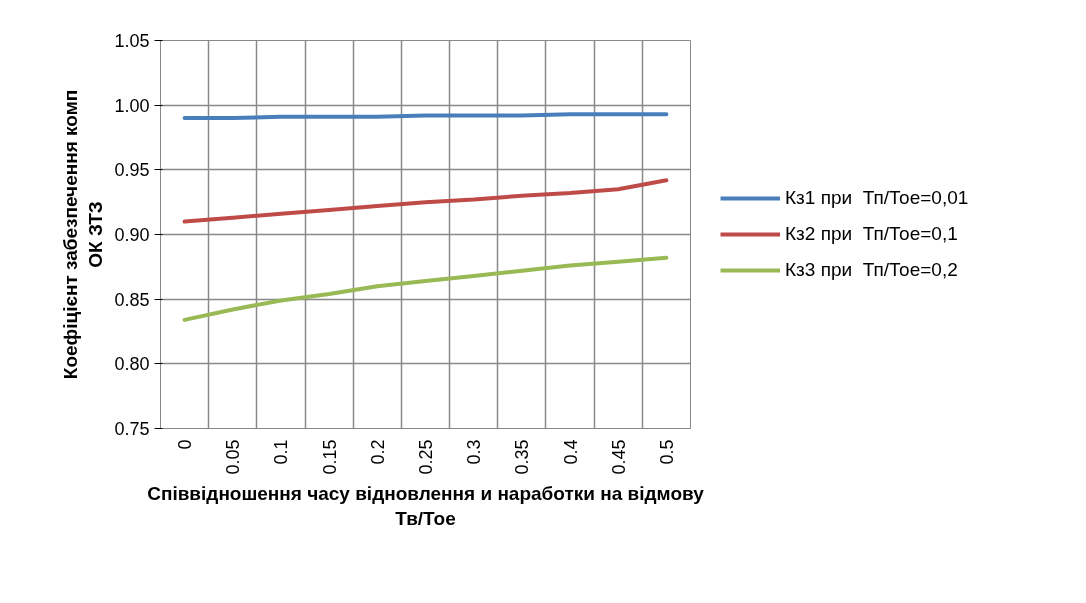  Describe the element at coordinates (132, 235) in the screenshot. I see `y-tick-label: 0.90` at that location.